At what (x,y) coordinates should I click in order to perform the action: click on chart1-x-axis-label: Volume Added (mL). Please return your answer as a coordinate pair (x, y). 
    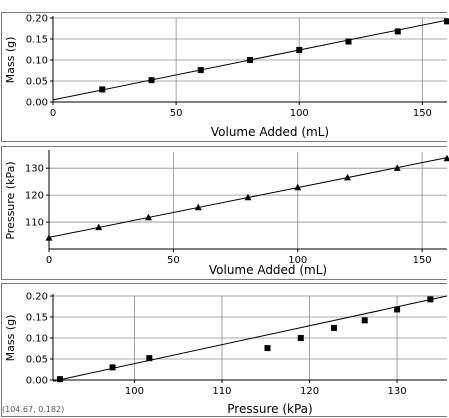
    Looking at the image, I should click on (270, 132).